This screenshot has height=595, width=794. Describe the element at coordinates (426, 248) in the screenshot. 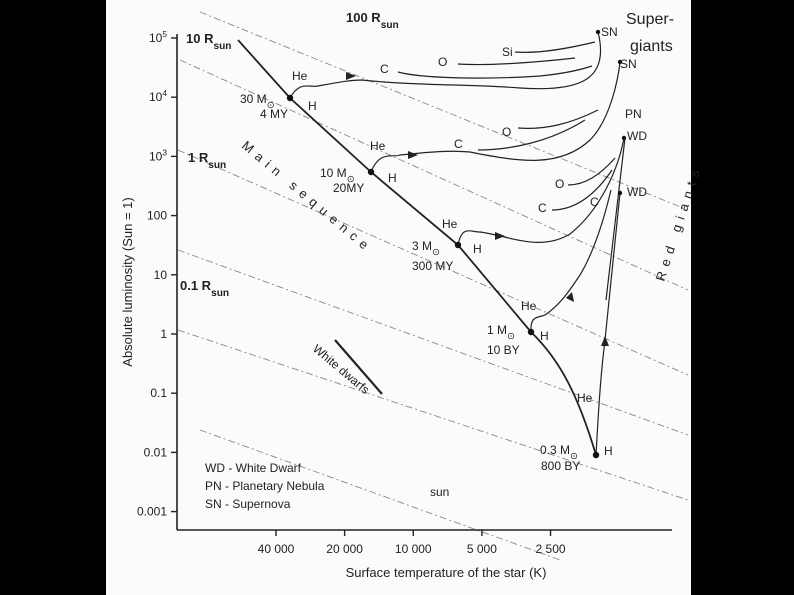

I see `star-mass-label: 3 M⊙` at that location.